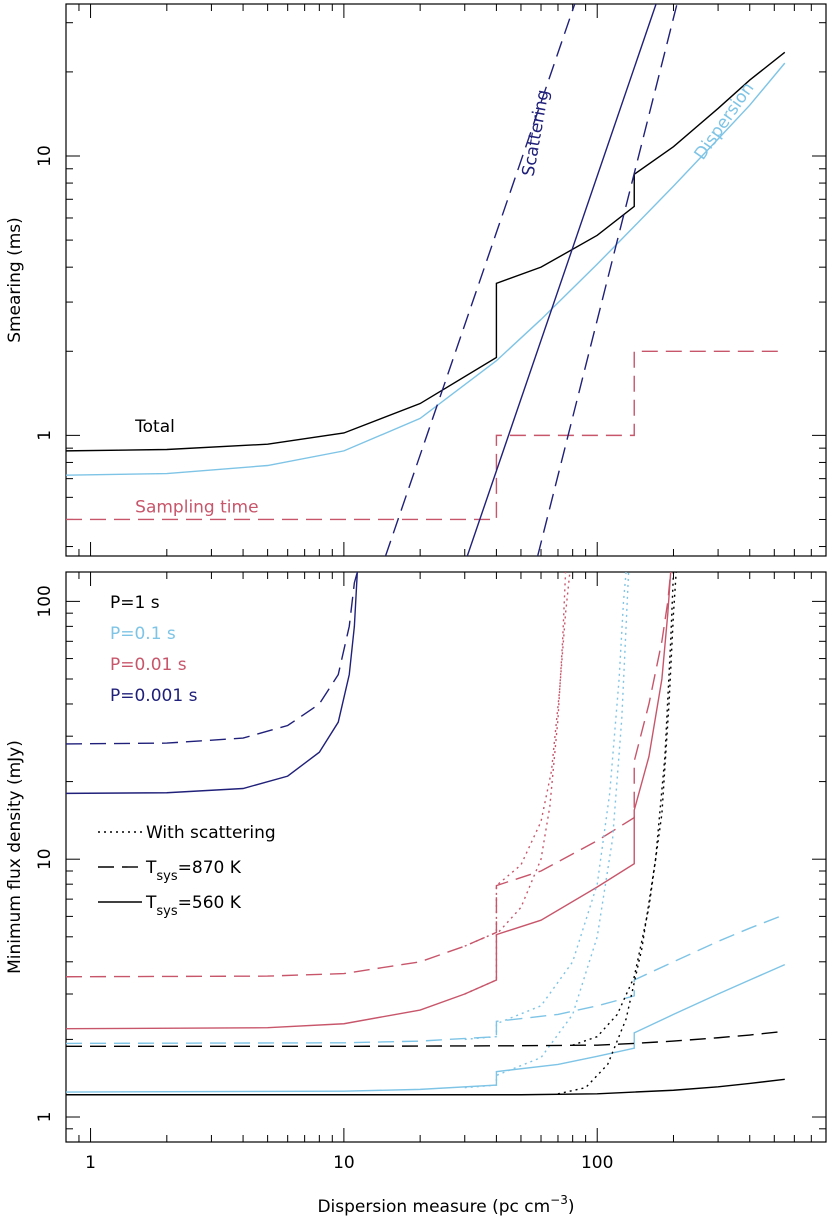 This screenshot has width=830, height=1223. What do you see at coordinates (212, 658) in the screenshot?
I see `series-p-0-001-s-tsys-870-k` at bounding box center [212, 658].